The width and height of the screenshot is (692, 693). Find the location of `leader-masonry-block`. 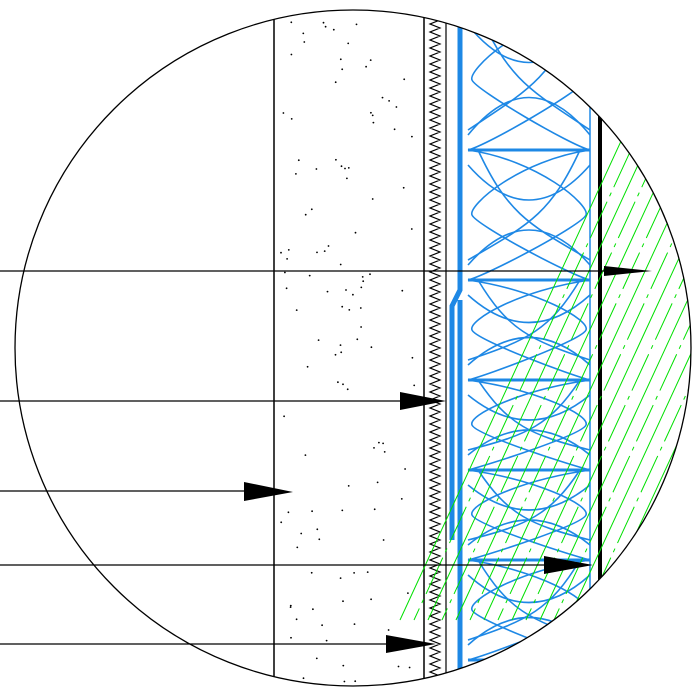

leader-masonry-block is located at coordinates (146, 491).